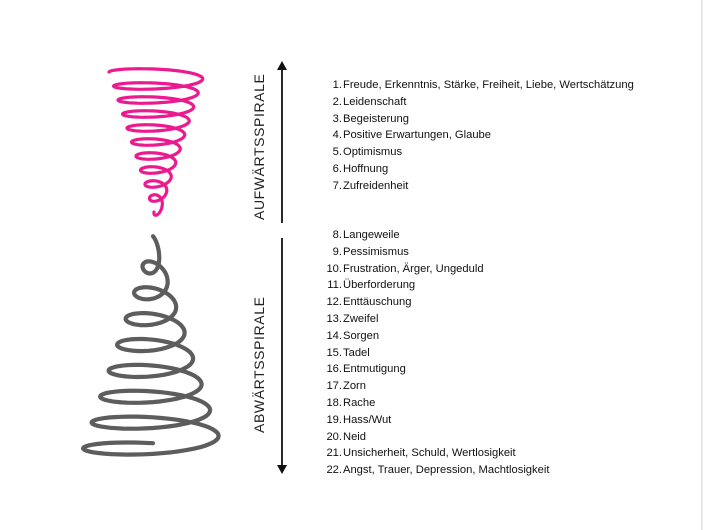 This screenshot has width=703, height=530. Describe the element at coordinates (367, 419) in the screenshot. I see `item-text: Hass/Wut` at that location.